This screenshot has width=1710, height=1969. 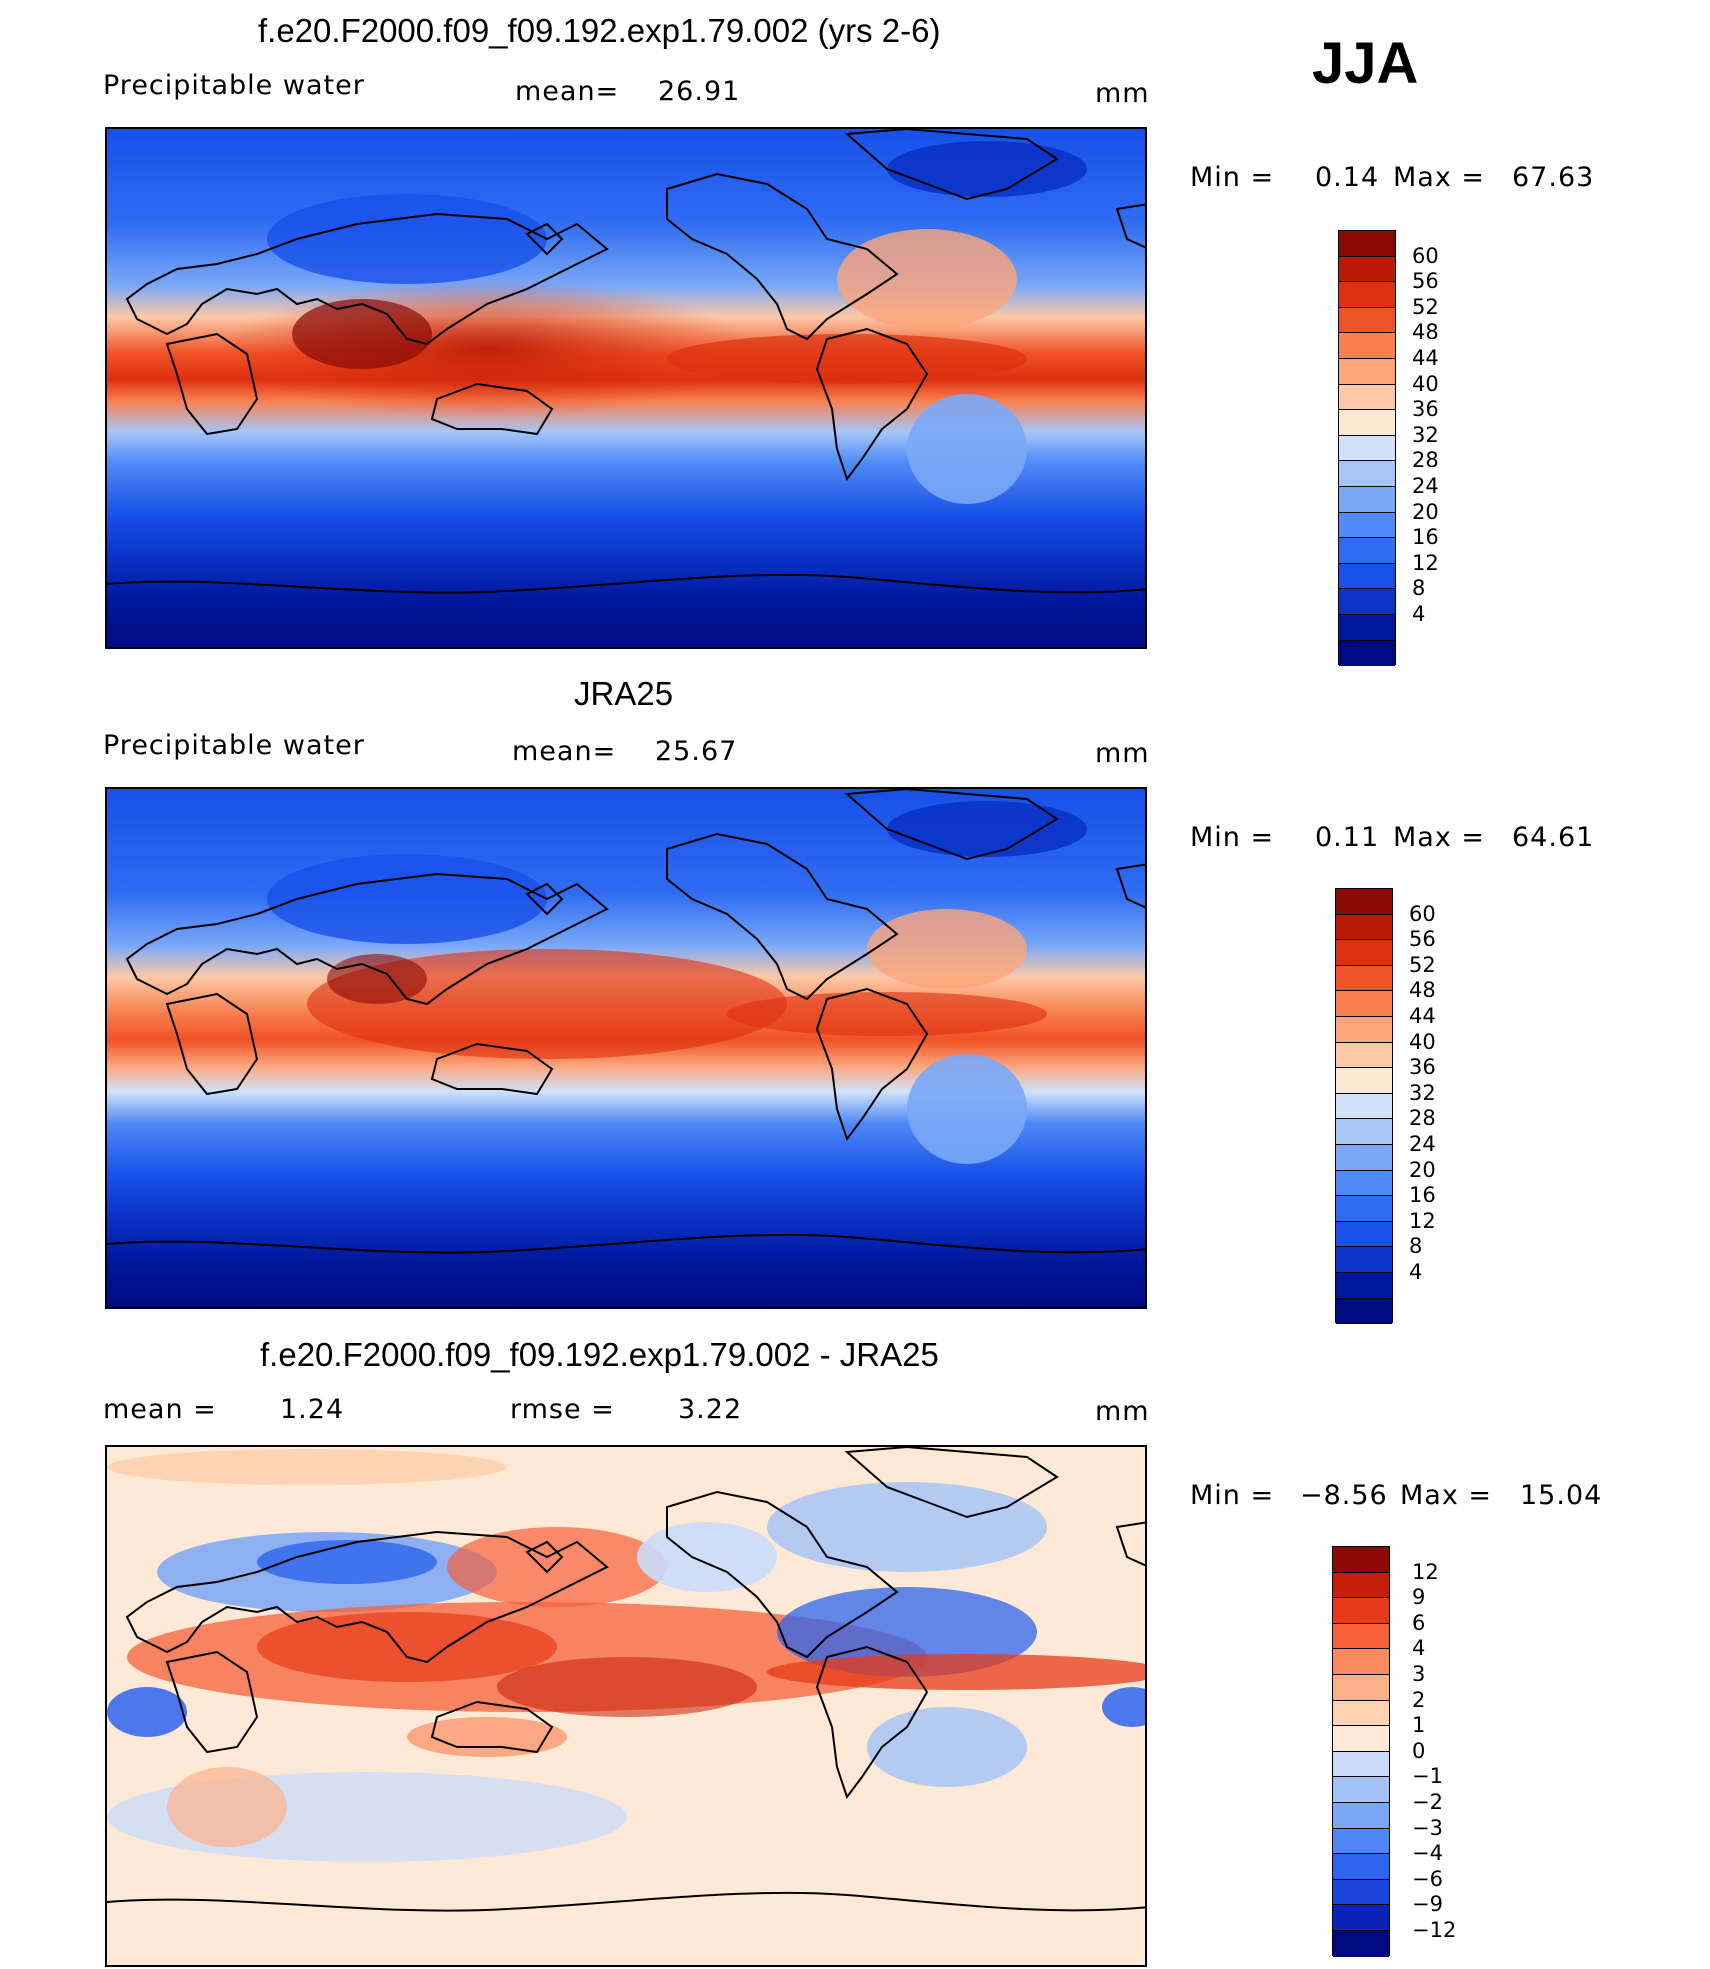 What do you see at coordinates (1422, 1041) in the screenshot?
I see `colorbar-tick-label: 40` at bounding box center [1422, 1041].